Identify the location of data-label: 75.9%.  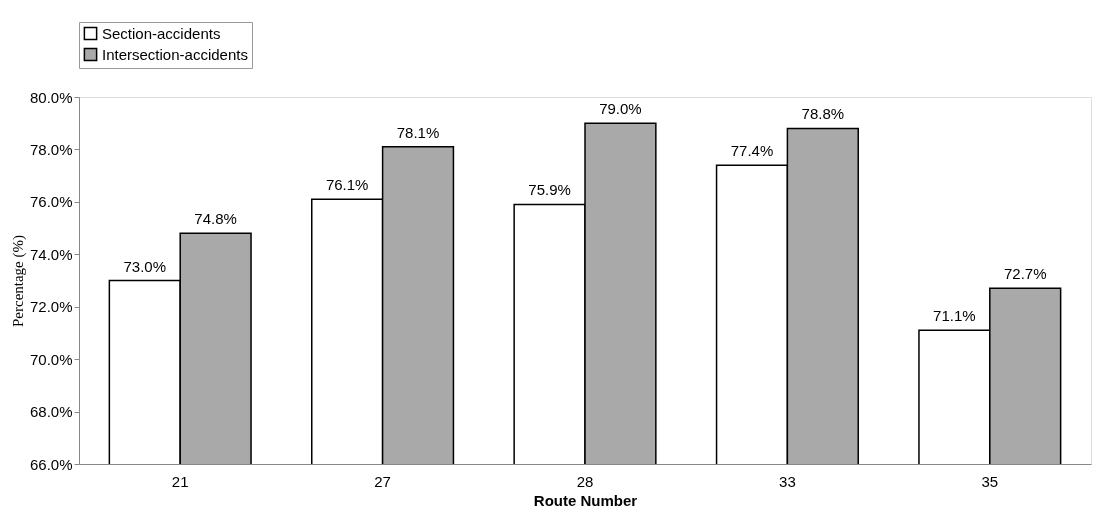
(549, 190).